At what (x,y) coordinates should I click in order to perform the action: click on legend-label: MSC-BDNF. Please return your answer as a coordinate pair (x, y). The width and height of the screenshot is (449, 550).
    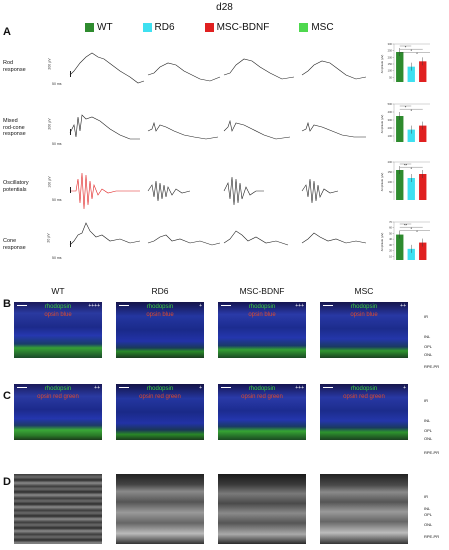
    Looking at the image, I should click on (243, 27).